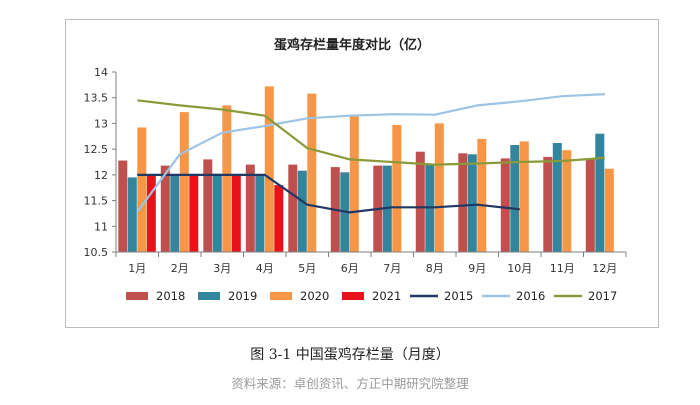 This screenshot has width=700, height=405. Describe the element at coordinates (513, 296) in the screenshot. I see `legend-item-2016: 2016` at that location.